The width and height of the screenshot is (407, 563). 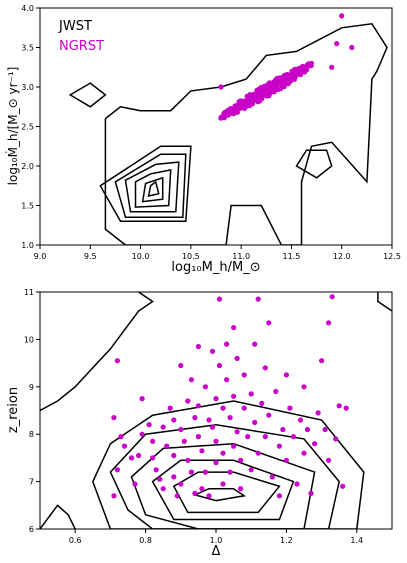 I want to click on y-tick-label: 3.5, so click(x=27, y=48).